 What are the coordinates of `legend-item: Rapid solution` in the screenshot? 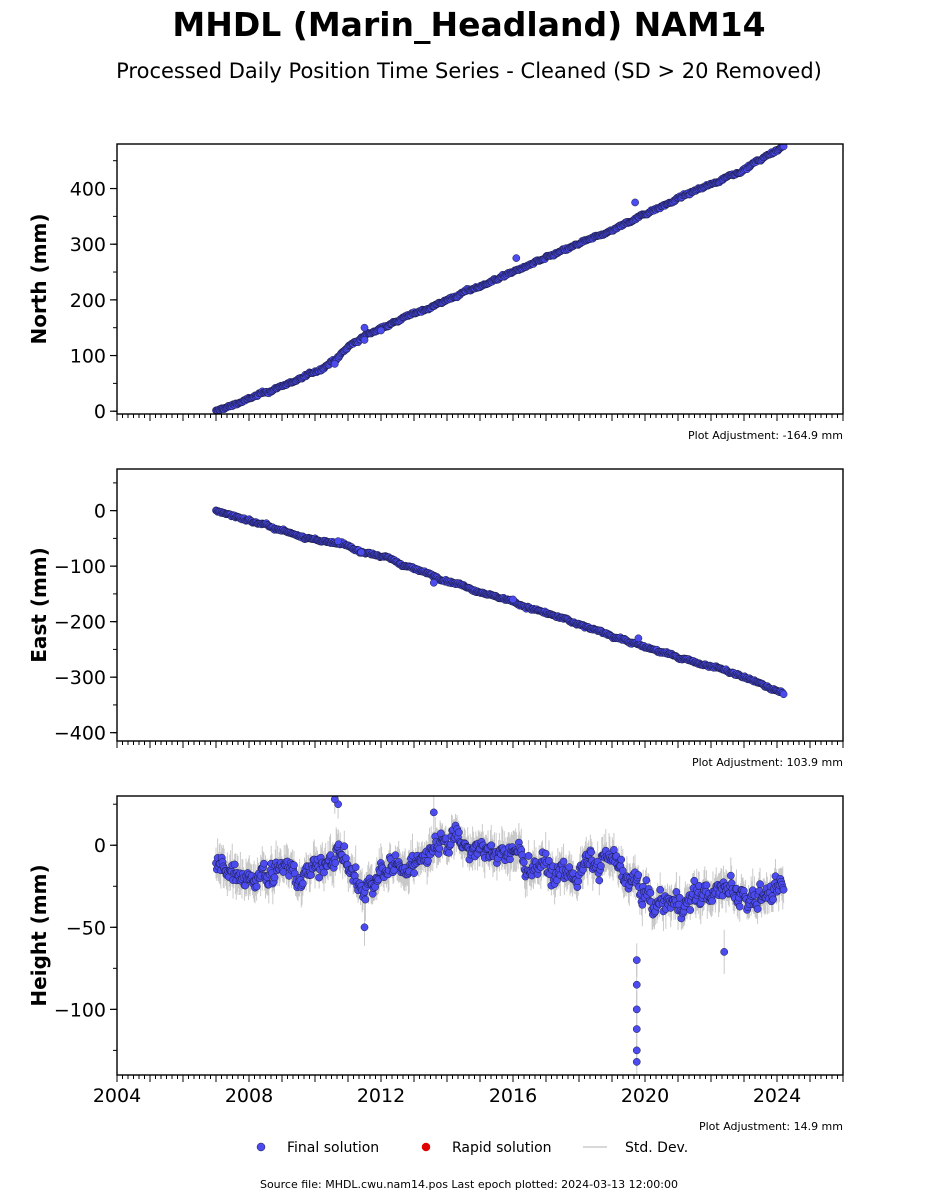 It's located at (486, 1148).